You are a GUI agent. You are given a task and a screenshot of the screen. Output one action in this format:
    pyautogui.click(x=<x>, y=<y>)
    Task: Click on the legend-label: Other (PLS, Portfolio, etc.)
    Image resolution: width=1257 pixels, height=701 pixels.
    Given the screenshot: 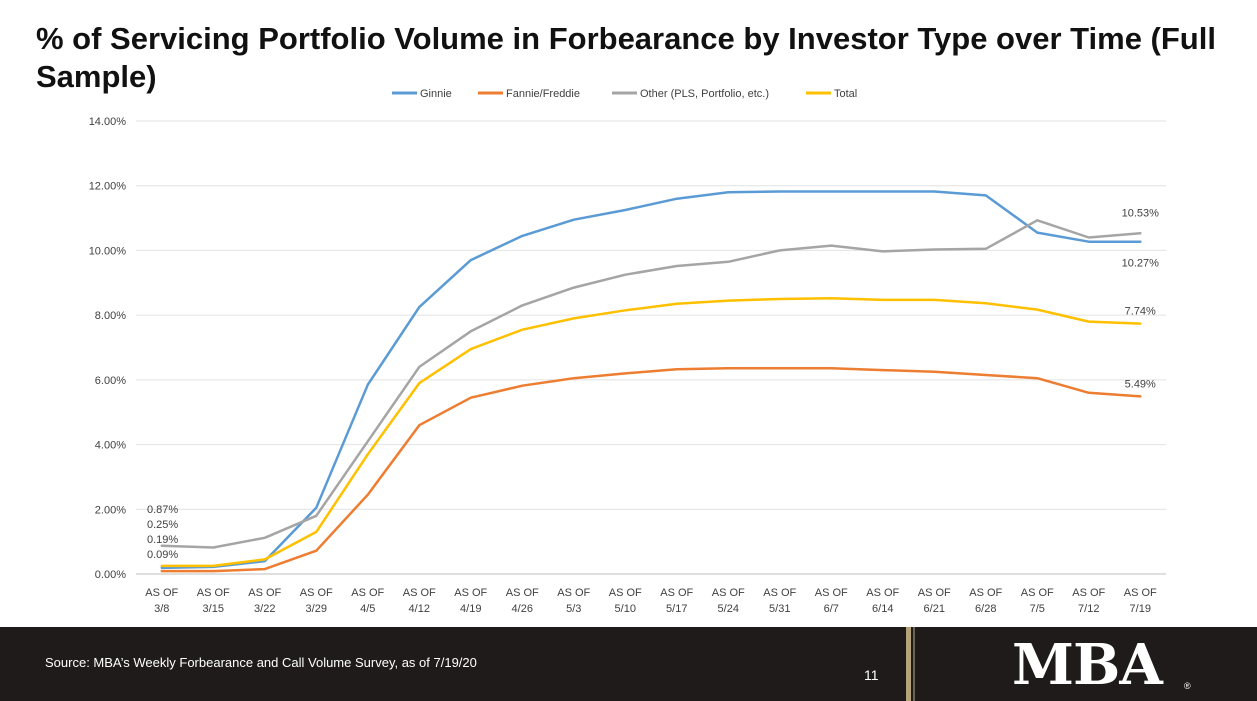 What is the action you would take?
    pyautogui.click(x=704, y=94)
    